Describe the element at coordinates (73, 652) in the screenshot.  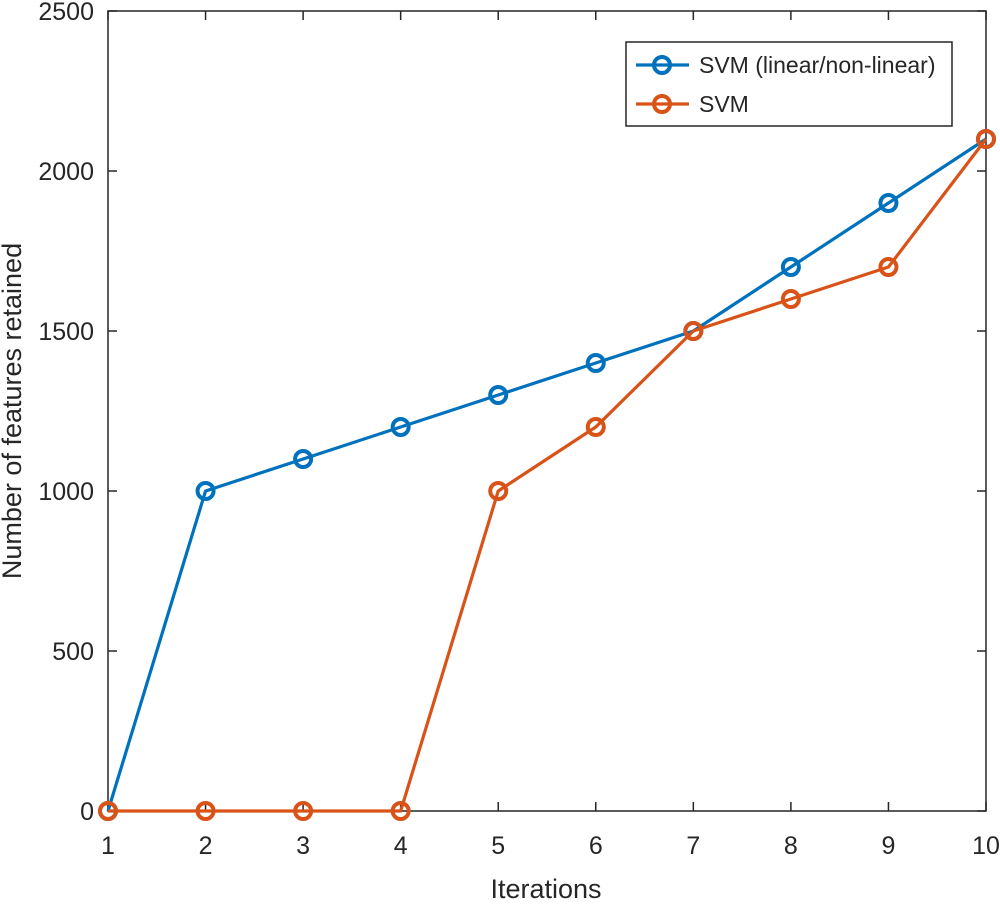
I see `y-tick-label: 500` at that location.